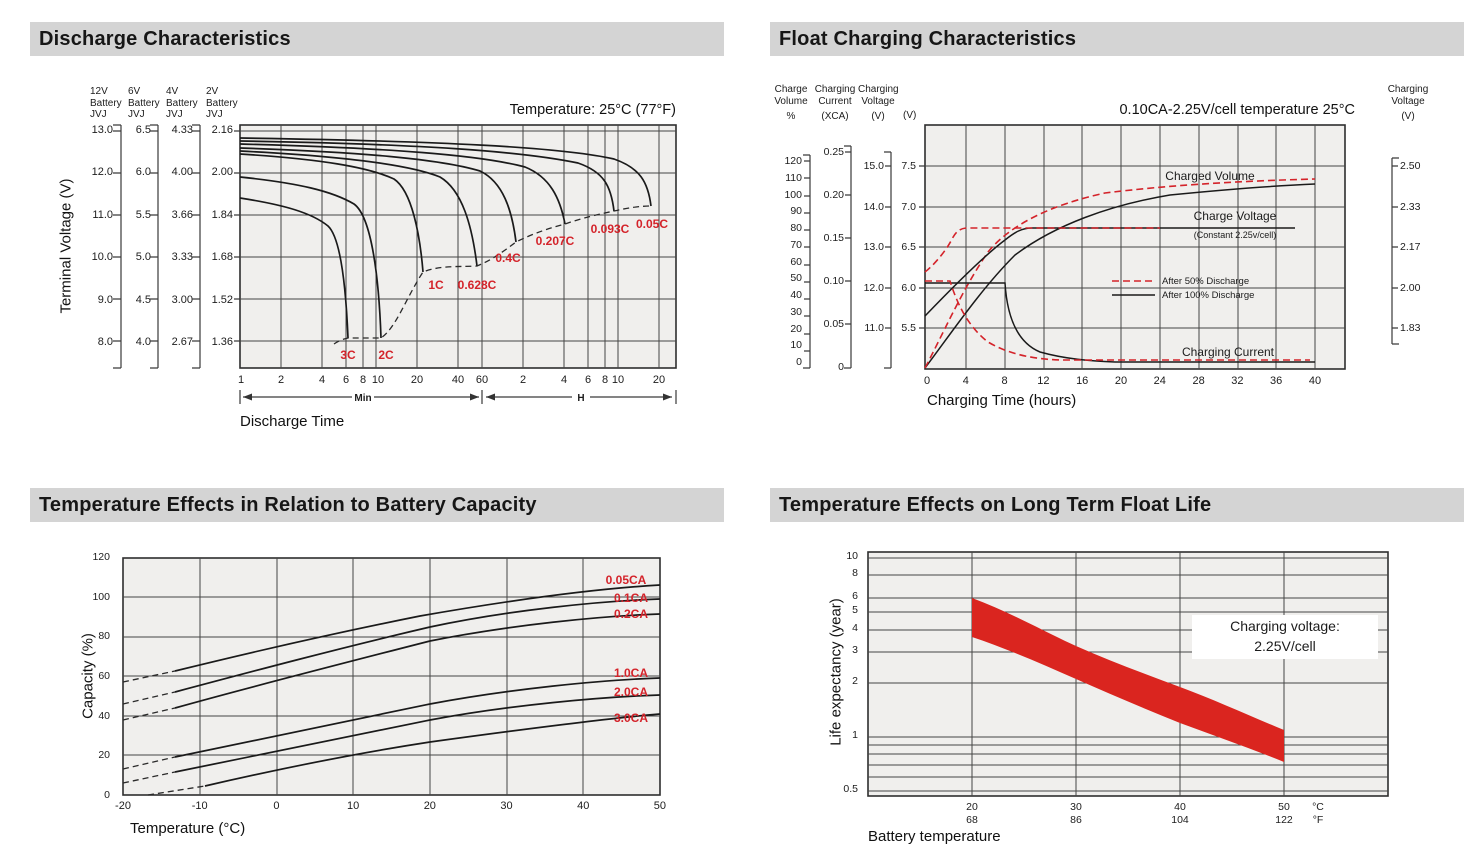  What do you see at coordinates (667, 397) in the screenshot?
I see `h-arrowhead-right` at bounding box center [667, 397].